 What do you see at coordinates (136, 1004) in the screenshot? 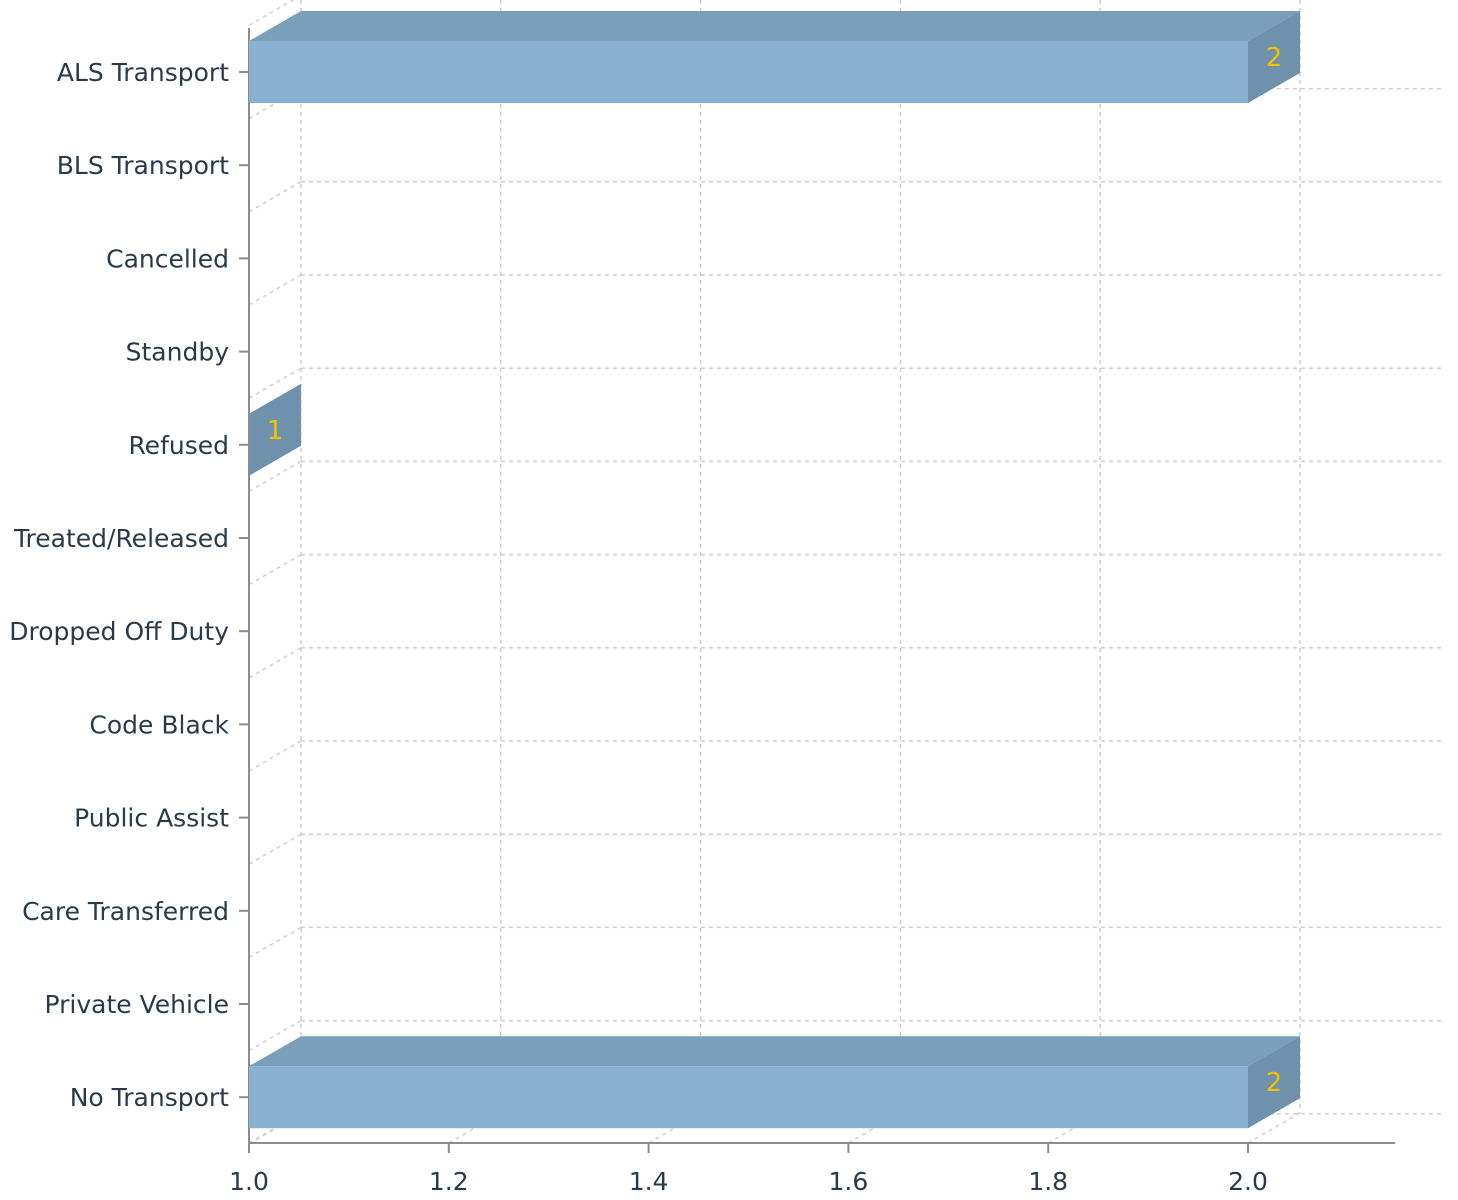
I see `category-label: Private Vehicle` at bounding box center [136, 1004].